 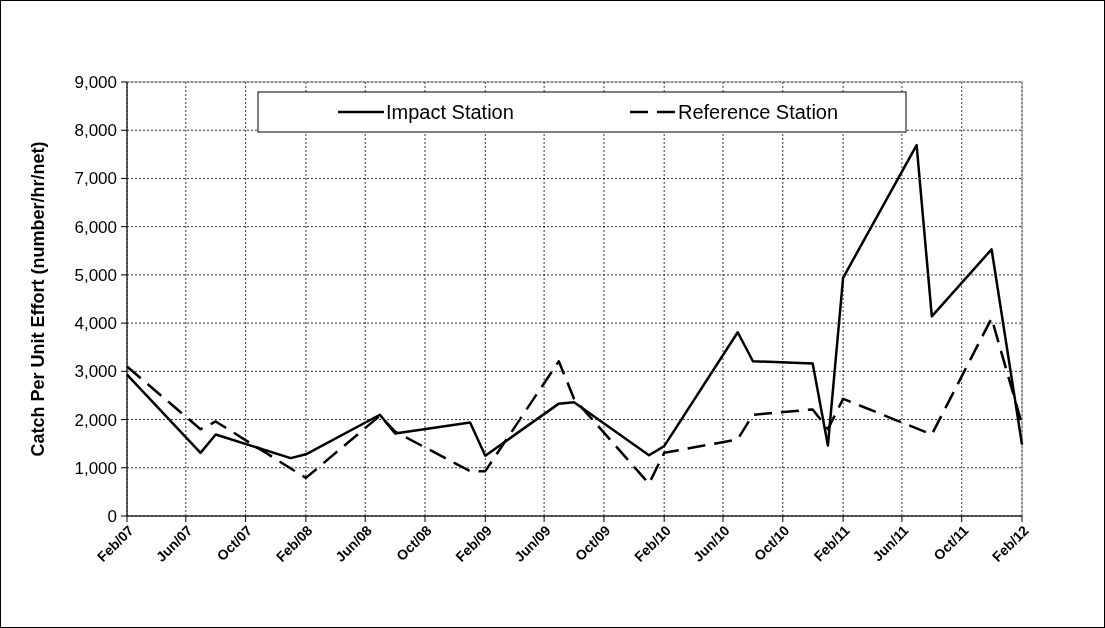 I want to click on y-tick-label: 1,000, so click(x=95, y=468).